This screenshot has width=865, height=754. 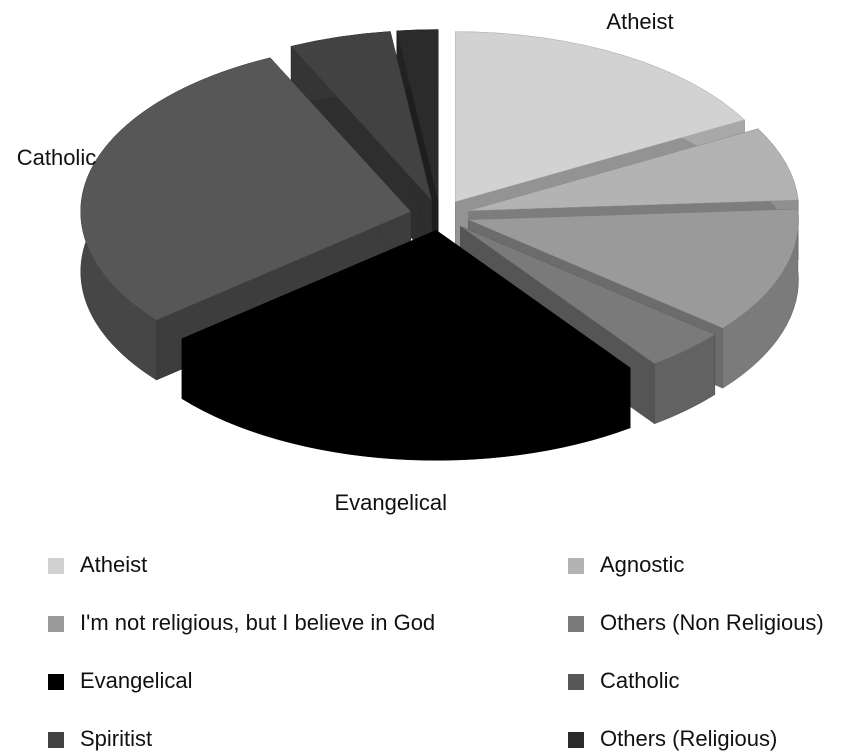 What do you see at coordinates (390, 502) in the screenshot?
I see `slice-label: Evangelical` at bounding box center [390, 502].